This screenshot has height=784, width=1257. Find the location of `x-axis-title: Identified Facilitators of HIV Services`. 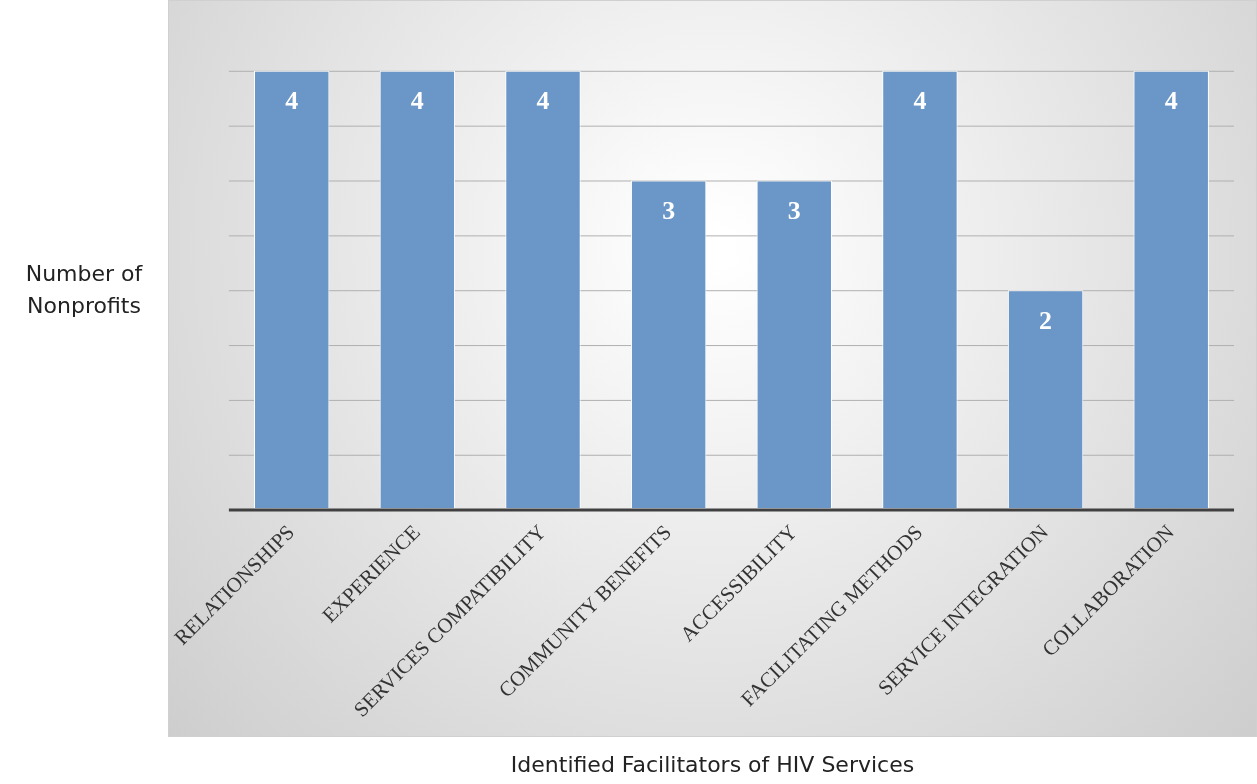

x-axis-title: Identified Facilitators of HIV Services is located at coordinates (712, 764).